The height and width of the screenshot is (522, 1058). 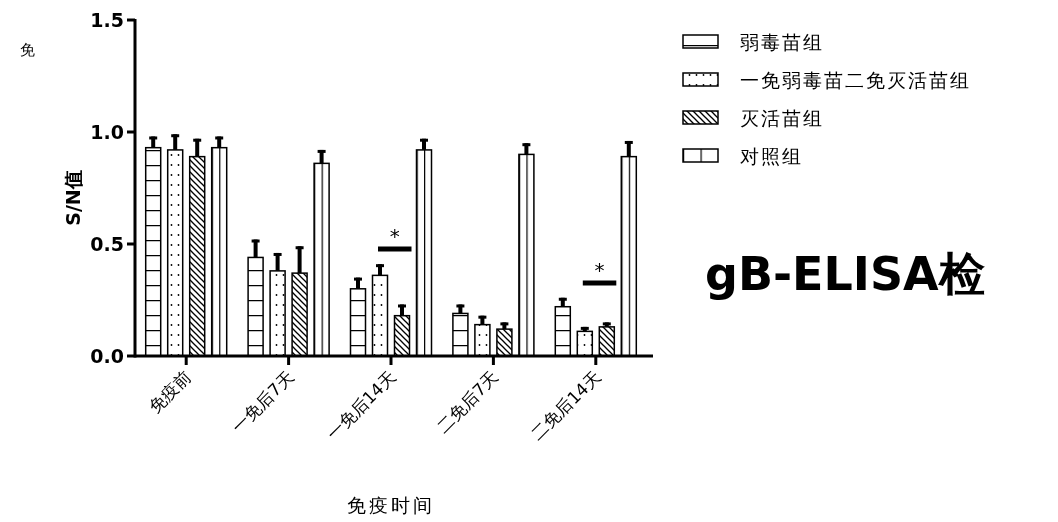 What do you see at coordinates (566, 405) in the screenshot?
I see `x-tick-label: 二免后14天` at bounding box center [566, 405].